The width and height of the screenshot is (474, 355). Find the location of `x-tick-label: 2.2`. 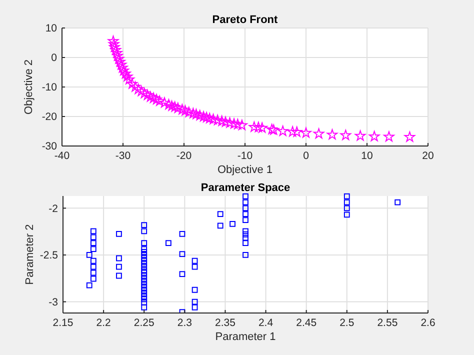

x-tick-label: 2.2 is located at coordinates (104, 323).